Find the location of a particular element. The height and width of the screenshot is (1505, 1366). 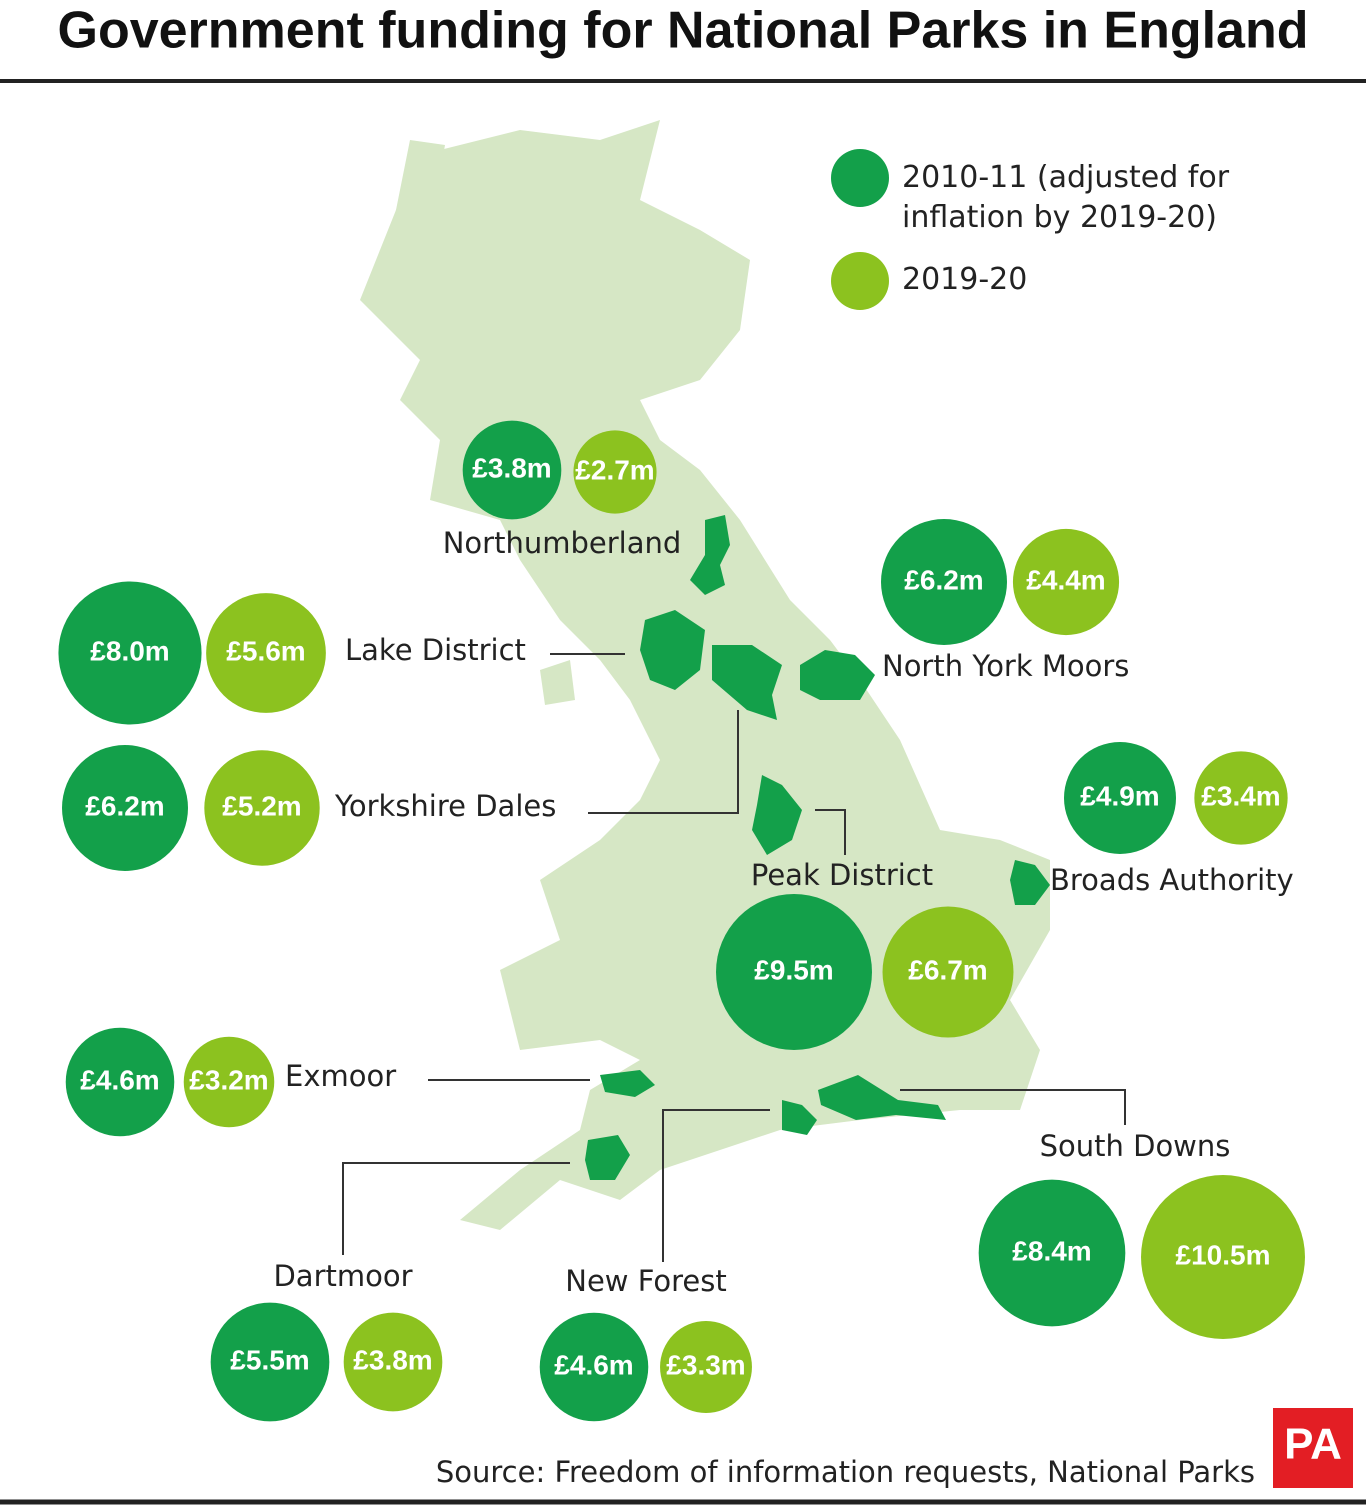

park-label: Broads Authority is located at coordinates (1172, 880).